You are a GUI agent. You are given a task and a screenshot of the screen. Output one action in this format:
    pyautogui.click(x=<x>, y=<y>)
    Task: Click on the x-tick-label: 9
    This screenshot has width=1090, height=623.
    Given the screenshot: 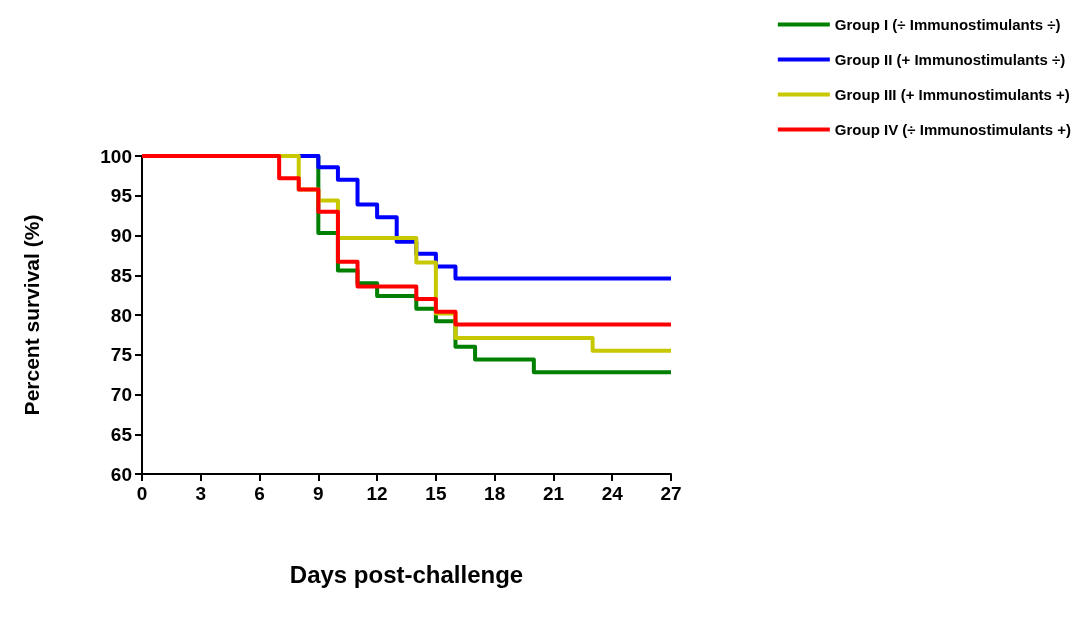 What is the action you would take?
    pyautogui.click(x=318, y=493)
    